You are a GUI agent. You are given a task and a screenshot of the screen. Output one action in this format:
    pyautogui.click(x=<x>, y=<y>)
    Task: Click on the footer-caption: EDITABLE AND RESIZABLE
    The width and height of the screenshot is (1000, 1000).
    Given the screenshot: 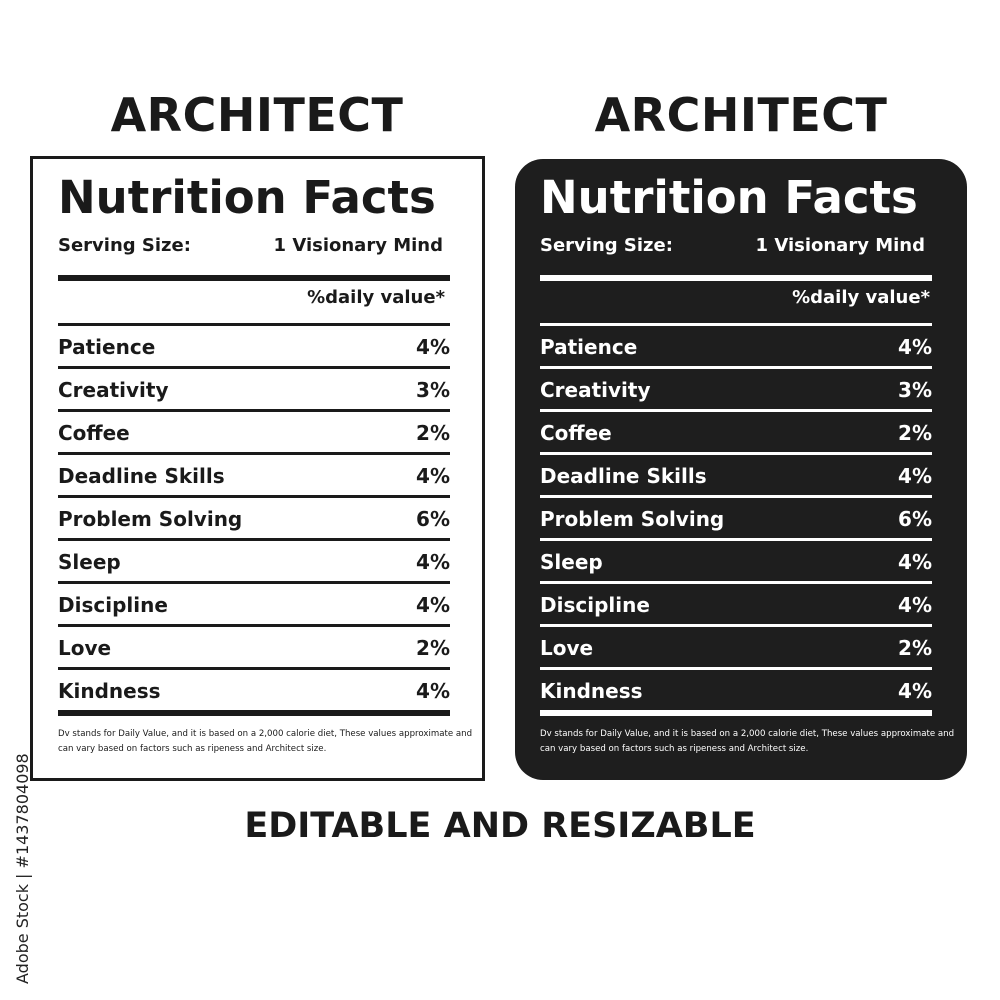 What is the action you would take?
    pyautogui.click(x=500, y=826)
    